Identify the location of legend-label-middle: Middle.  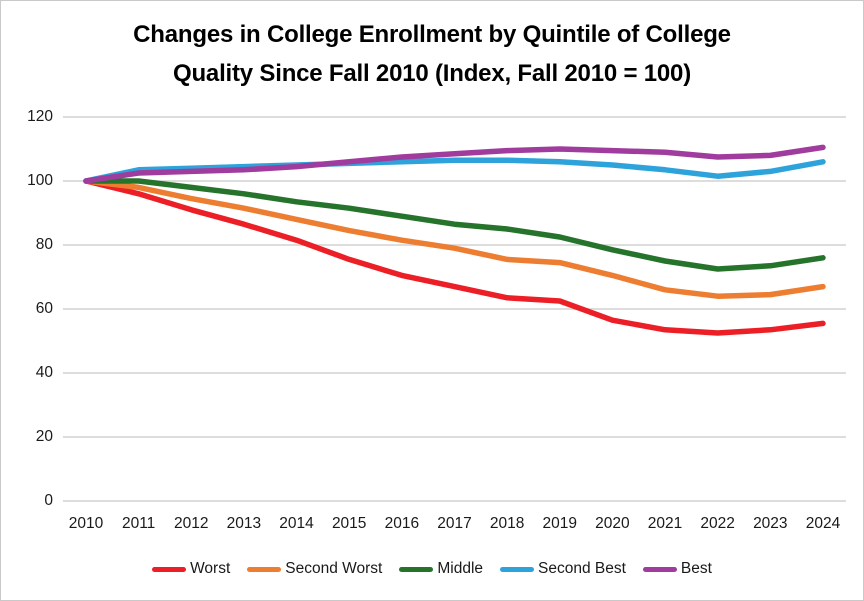
(460, 568).